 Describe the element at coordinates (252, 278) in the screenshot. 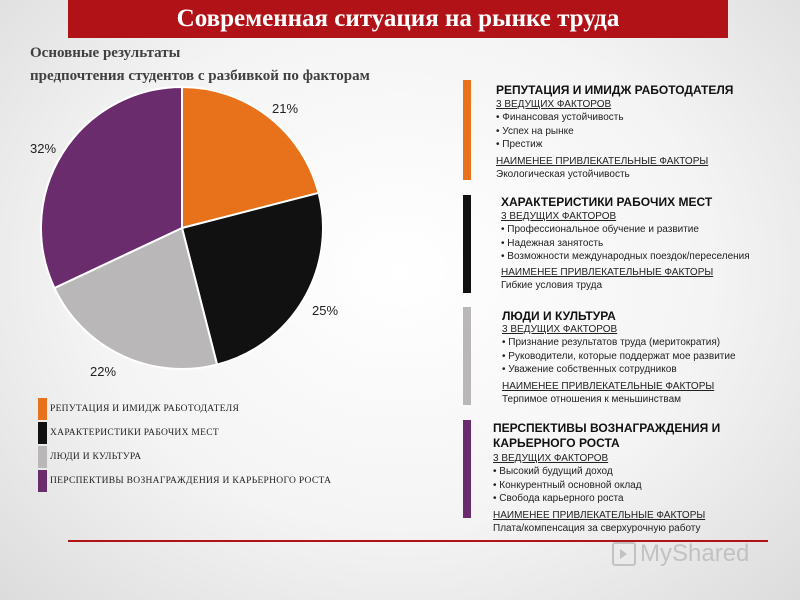

I see `slice-workplace` at that location.